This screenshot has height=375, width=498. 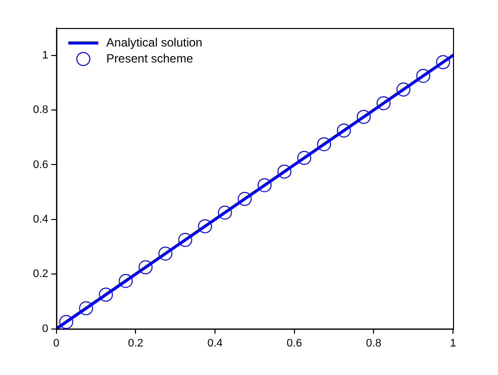 What do you see at coordinates (215, 343) in the screenshot?
I see `x-tick-label: 0.4` at bounding box center [215, 343].